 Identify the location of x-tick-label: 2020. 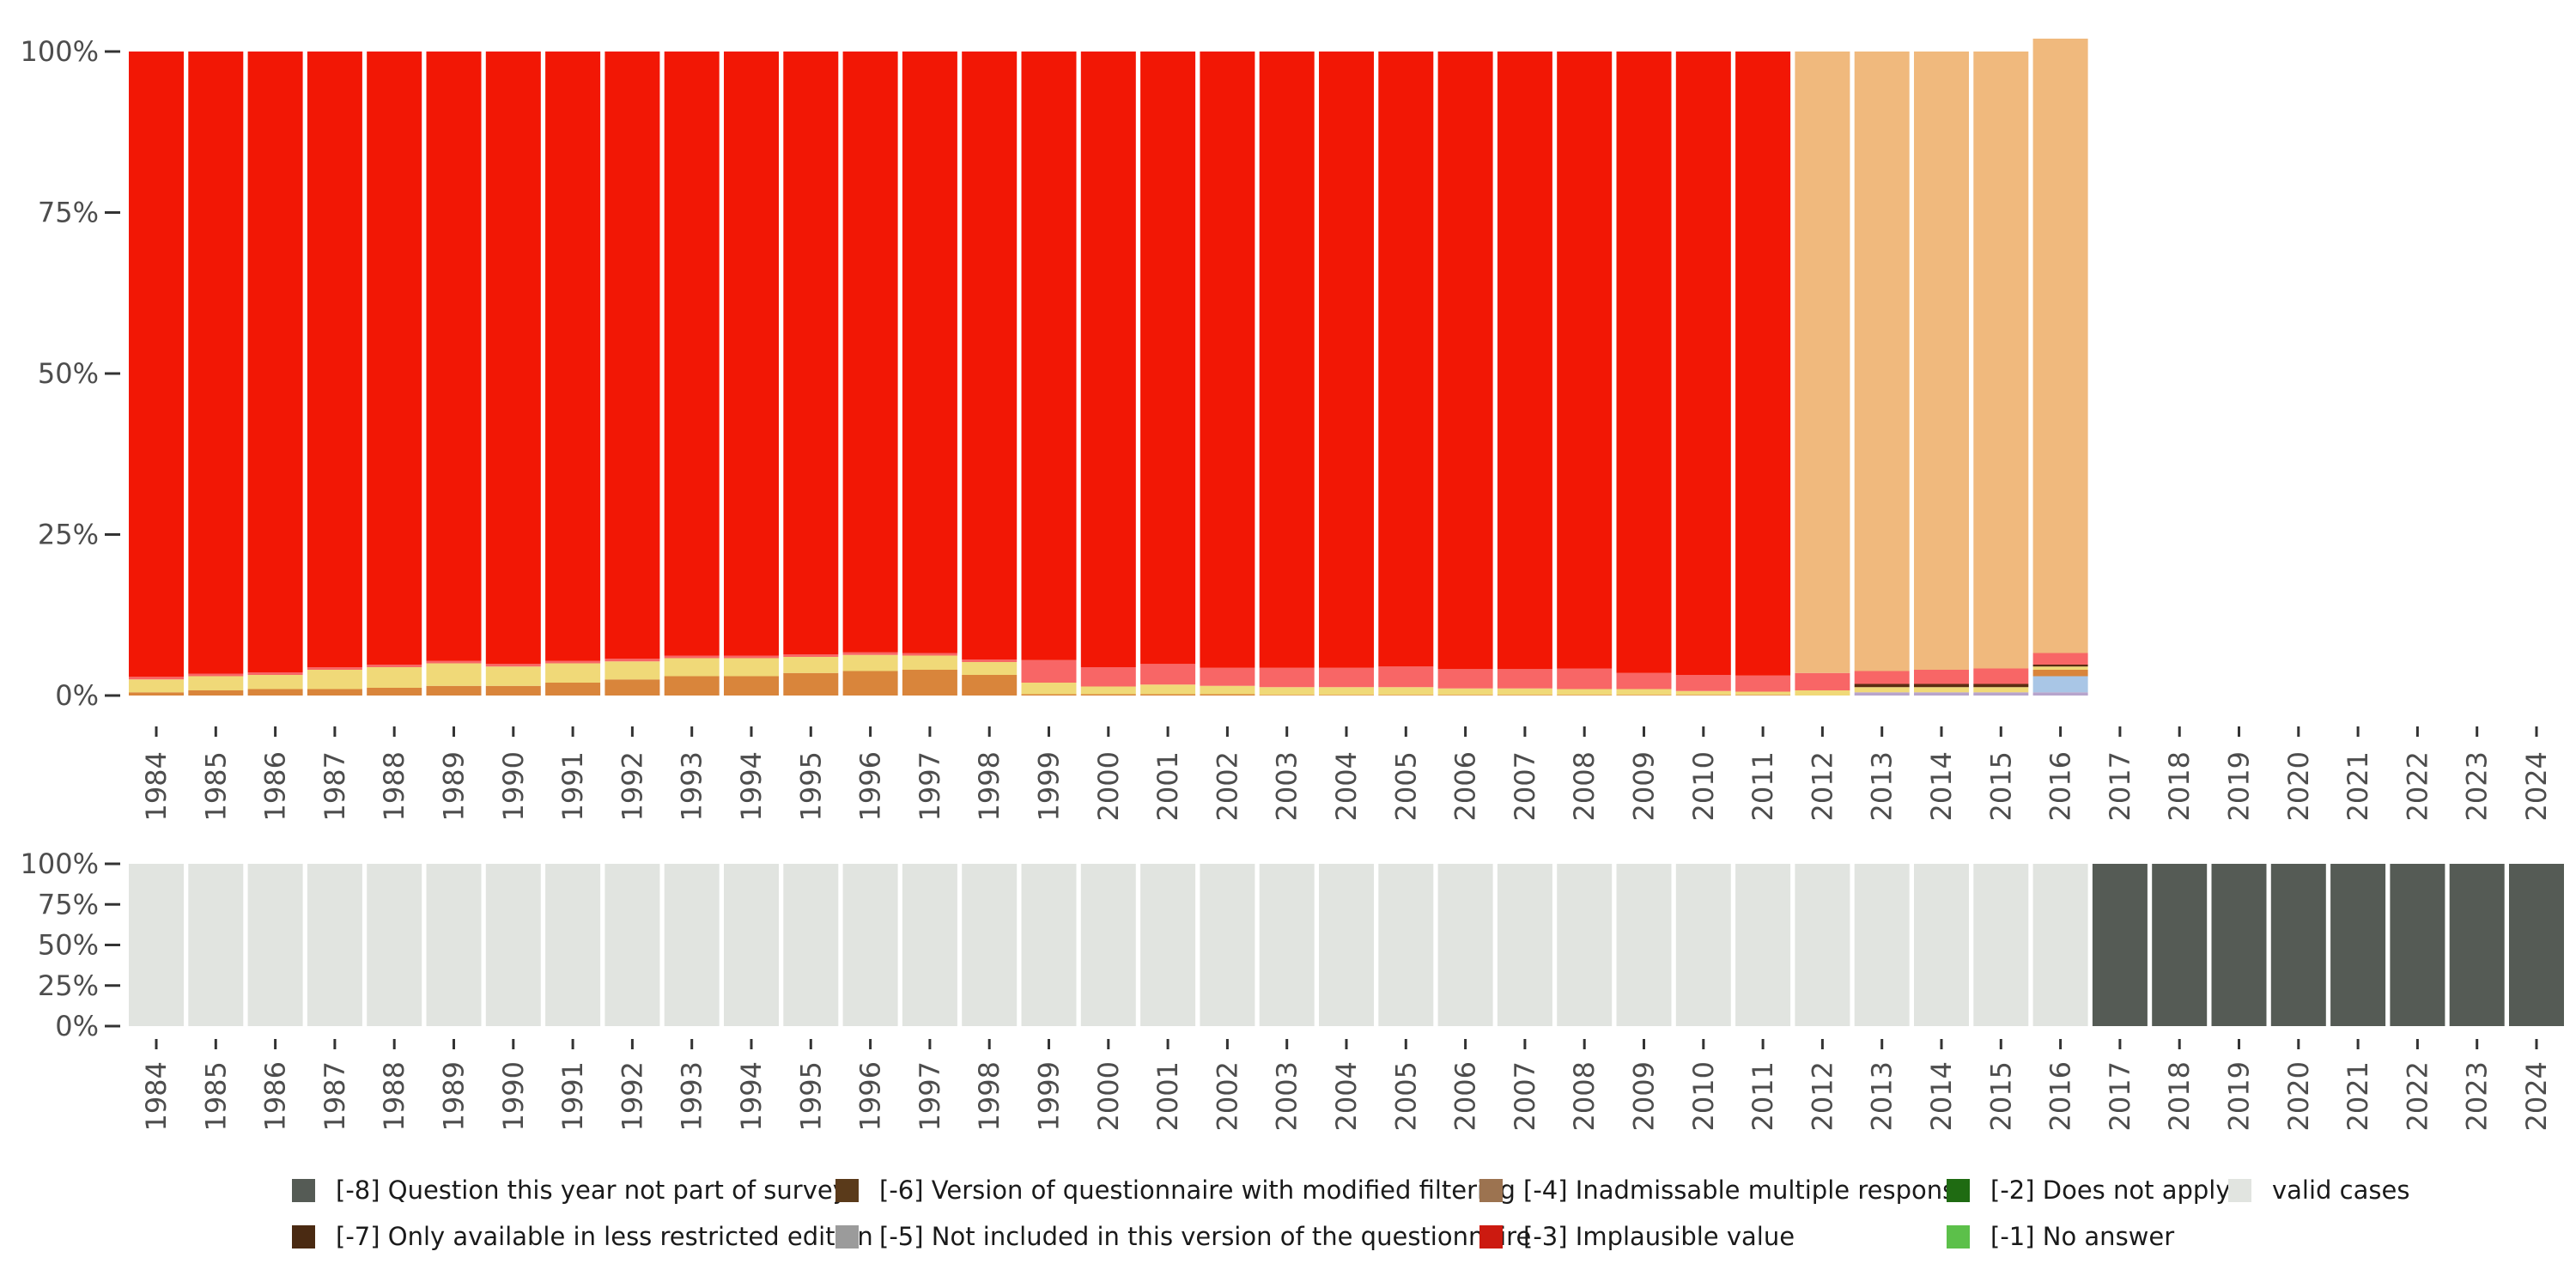
(2298, 1096).